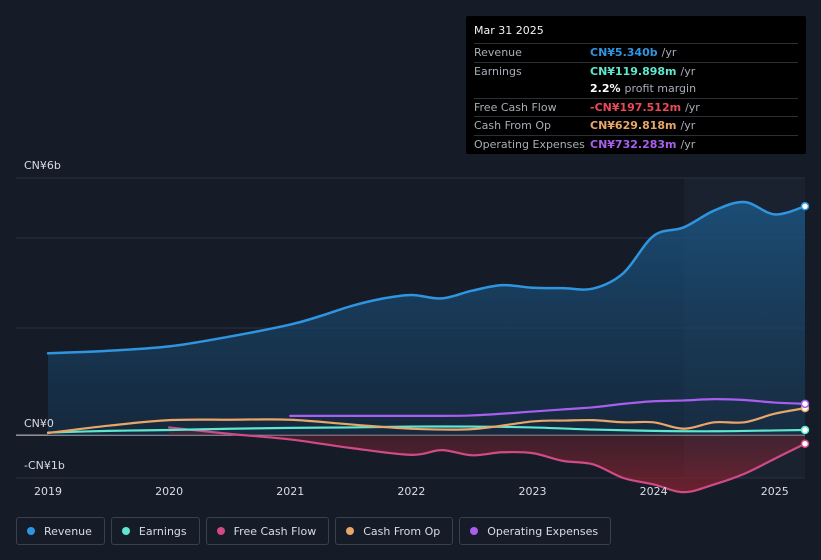 Image resolution: width=821 pixels, height=560 pixels. I want to click on tooltip-date: Mar 31 2025, so click(509, 30).